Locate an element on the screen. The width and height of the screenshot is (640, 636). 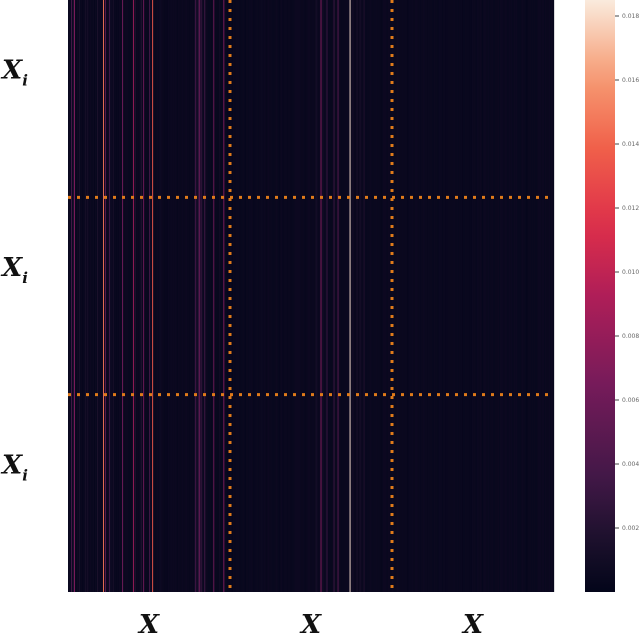
row-label-subscript: i is located at coordinates (25, 81).